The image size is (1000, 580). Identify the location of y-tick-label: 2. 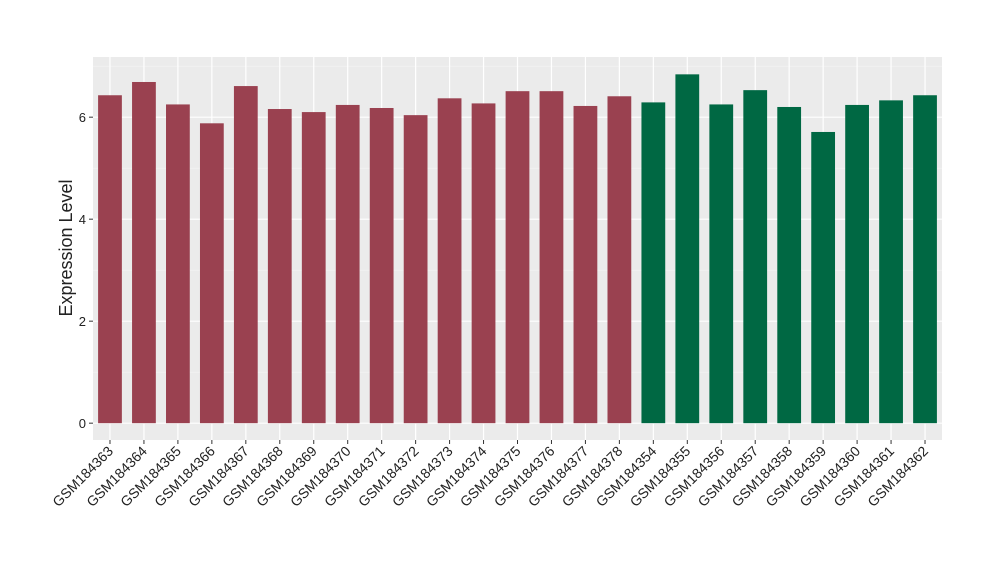
(82, 321).